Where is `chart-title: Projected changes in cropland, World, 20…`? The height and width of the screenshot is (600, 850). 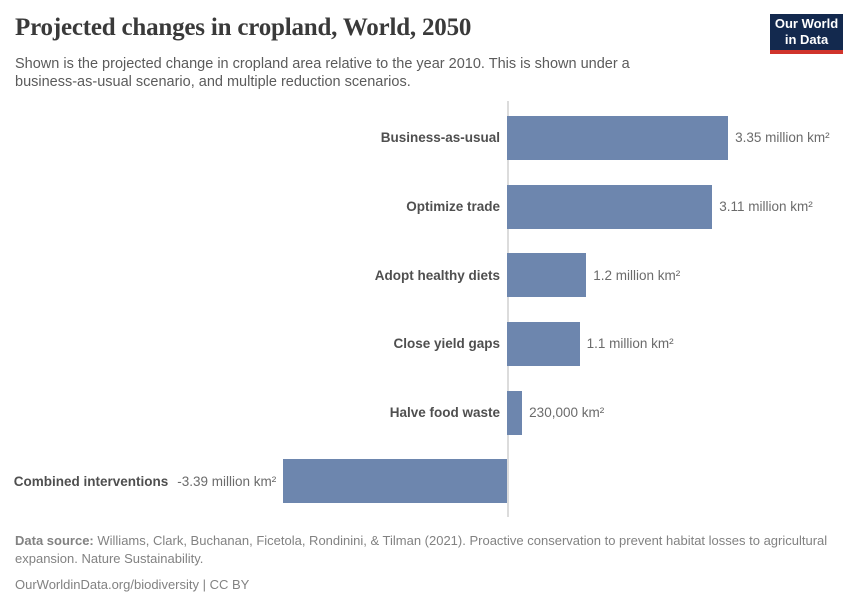 chart-title: Projected changes in cropland, World, 20… is located at coordinates (243, 27).